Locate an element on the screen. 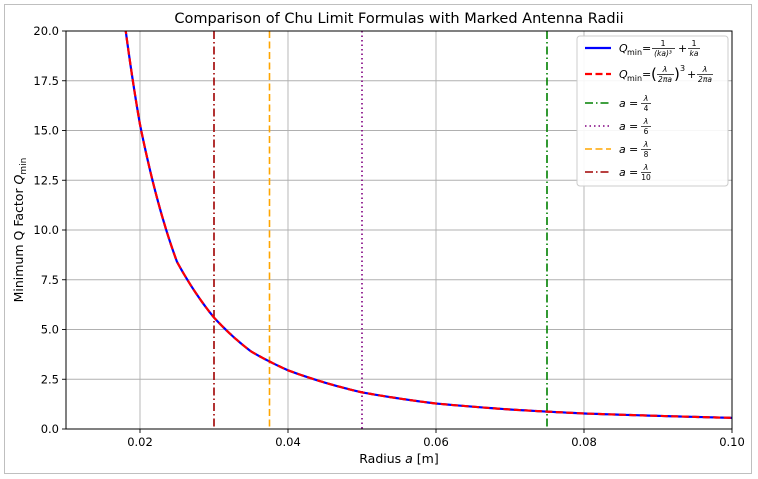  y-axis-label: Minimum Q Factor Qmin is located at coordinates (20, 230).